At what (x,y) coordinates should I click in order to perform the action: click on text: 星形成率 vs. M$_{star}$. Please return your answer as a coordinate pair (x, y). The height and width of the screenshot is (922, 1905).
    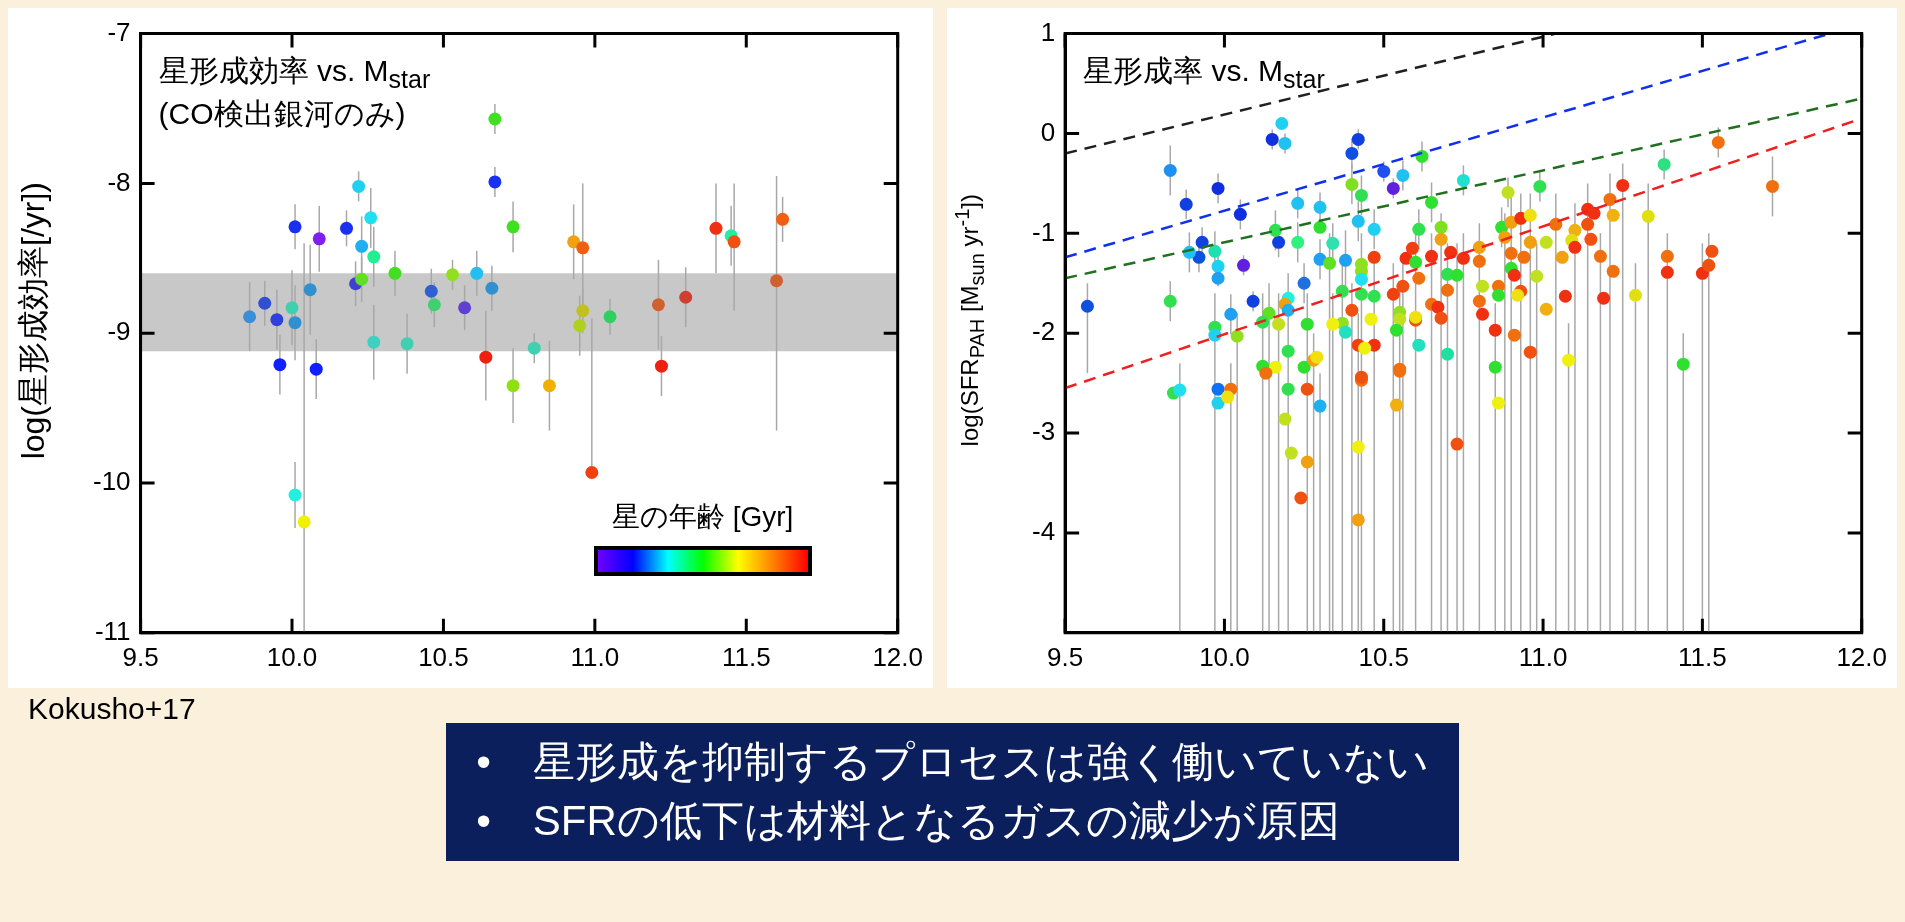
    Looking at the image, I should click on (1204, 73).